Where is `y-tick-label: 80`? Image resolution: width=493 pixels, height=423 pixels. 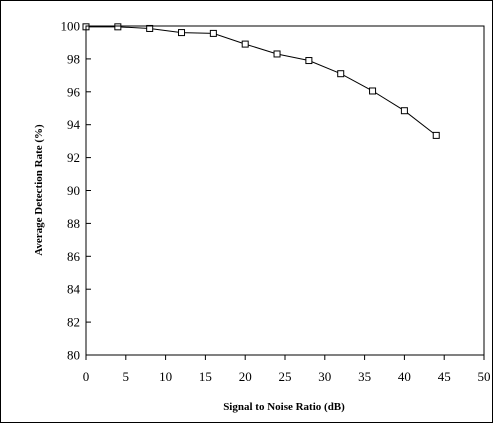
y-tick-label: 80 is located at coordinates (73, 355).